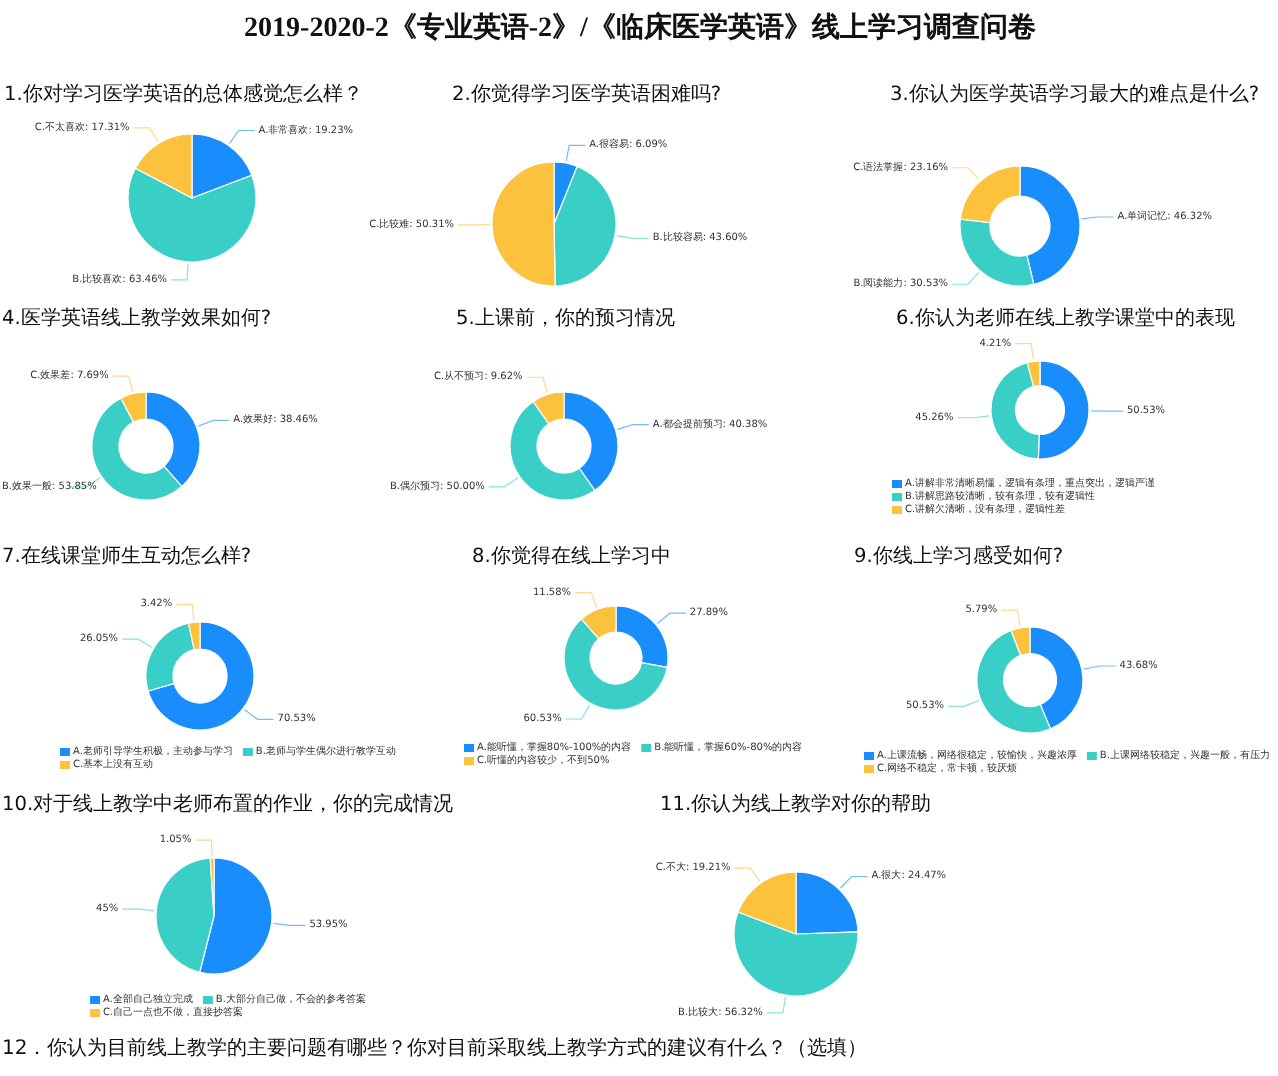 The height and width of the screenshot is (1076, 1278). What do you see at coordinates (959, 556) in the screenshot?
I see `chart-title: 9.你线上学习感受如何?` at bounding box center [959, 556].